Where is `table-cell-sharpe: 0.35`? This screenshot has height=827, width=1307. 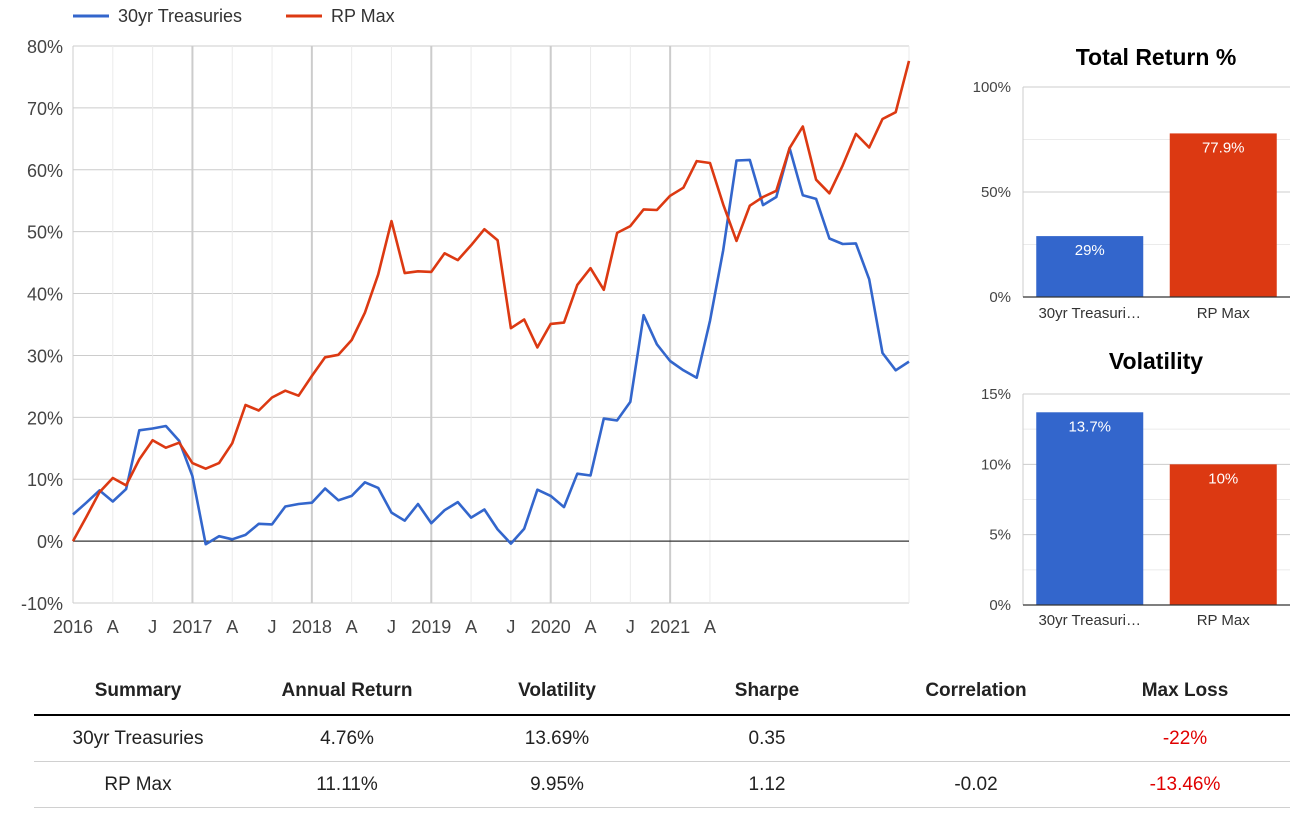 table-cell-sharpe: 0.35 is located at coordinates (767, 738).